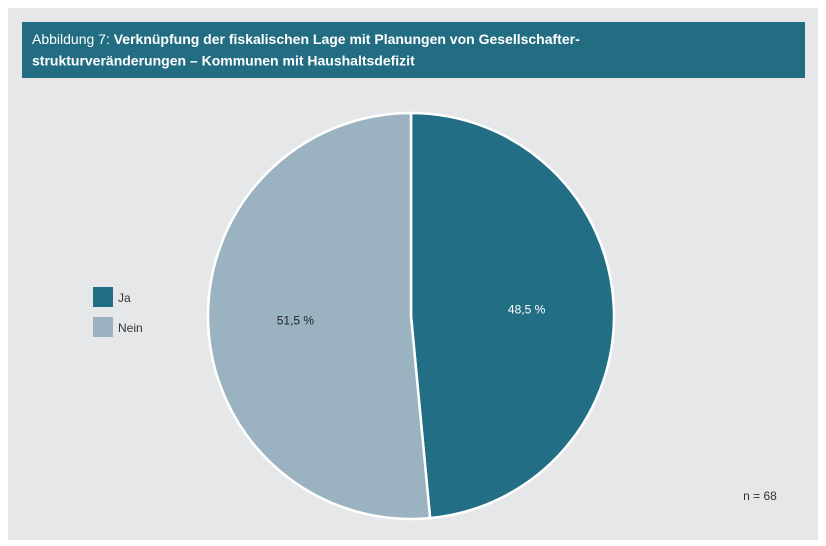 The image size is (826, 546). I want to click on data-label: 51,5 %, so click(296, 321).